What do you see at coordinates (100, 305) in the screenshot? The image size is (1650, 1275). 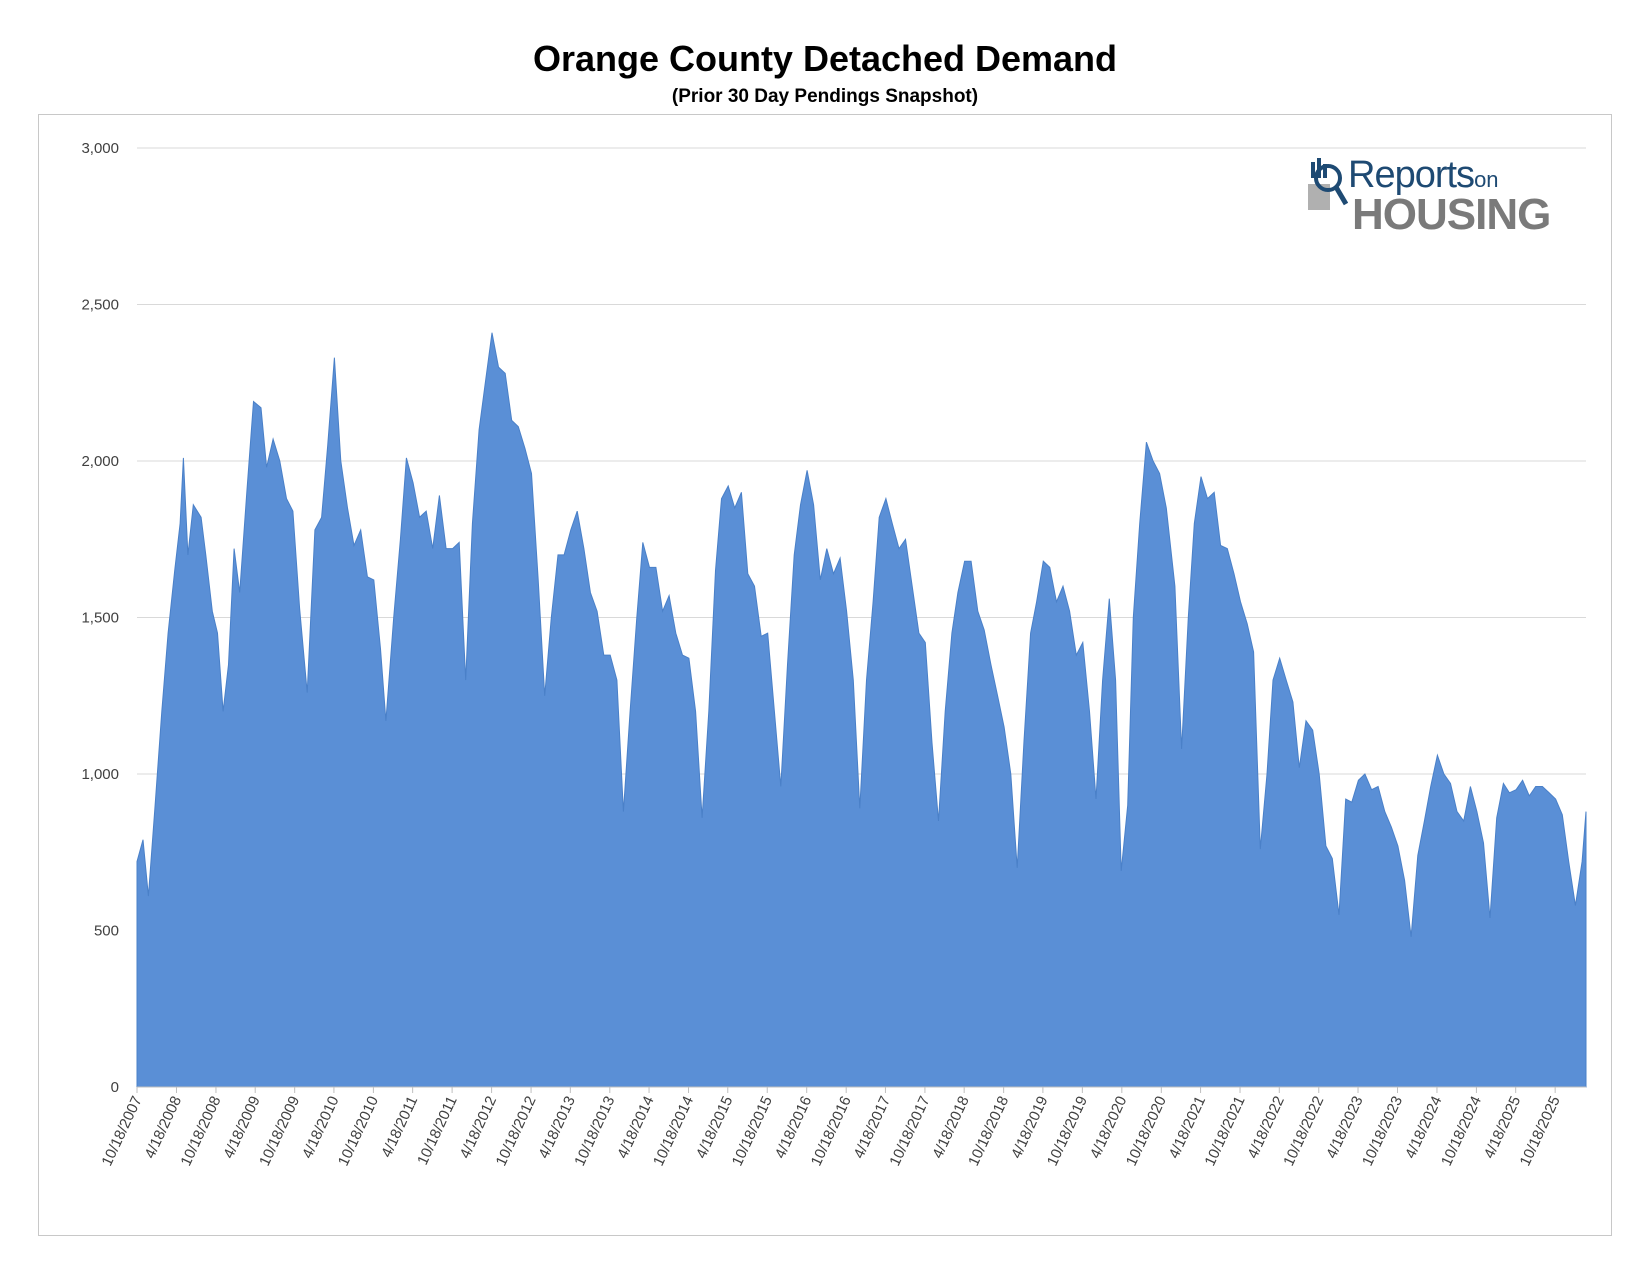 I see `y-tick-label: 2,500` at bounding box center [100, 305].